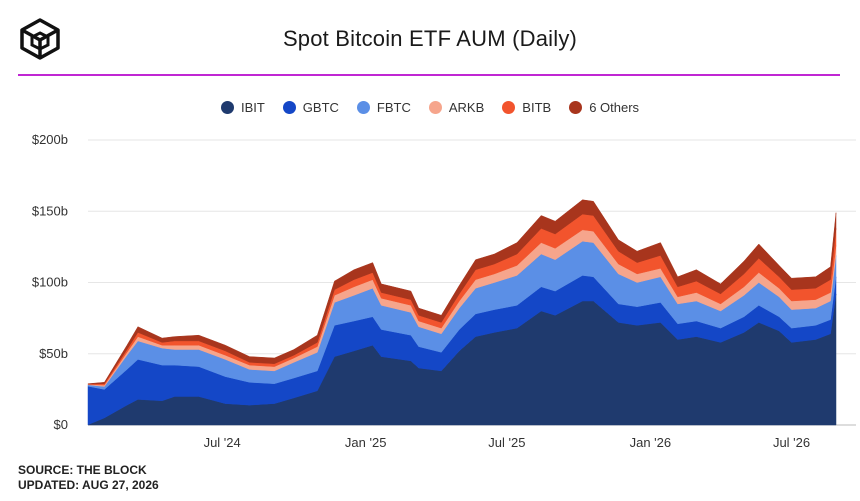 The height and width of the screenshot is (501, 860). I want to click on legend-label: GBTC, so click(320, 107).